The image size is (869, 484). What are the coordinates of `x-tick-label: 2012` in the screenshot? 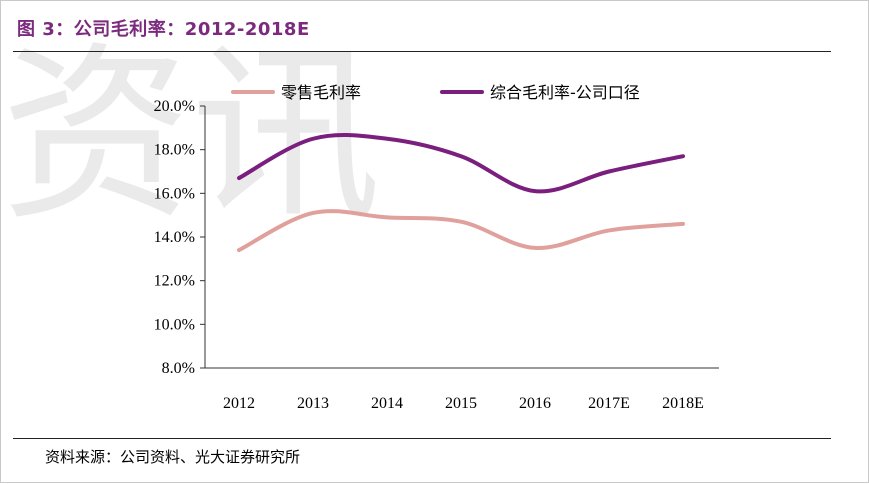 It's located at (239, 403).